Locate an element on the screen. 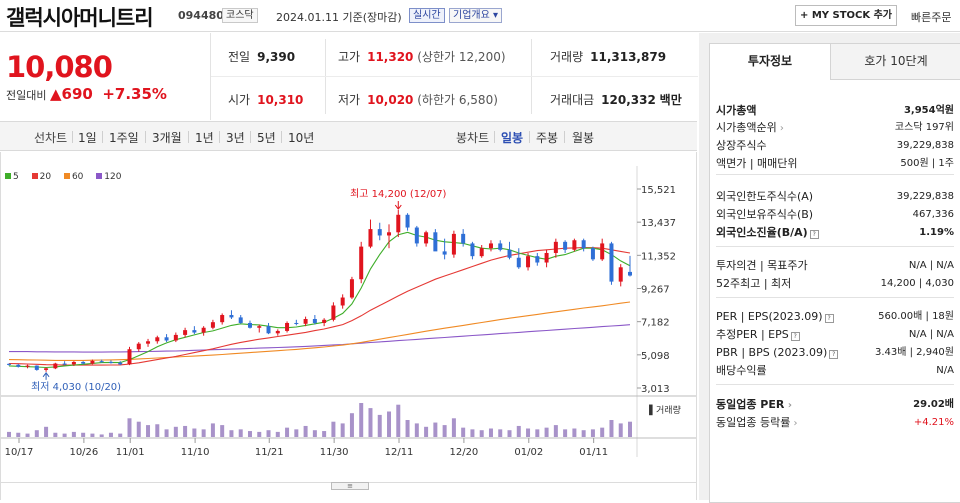  max-price-label: 최고 14,200 (12/07) is located at coordinates (398, 194).